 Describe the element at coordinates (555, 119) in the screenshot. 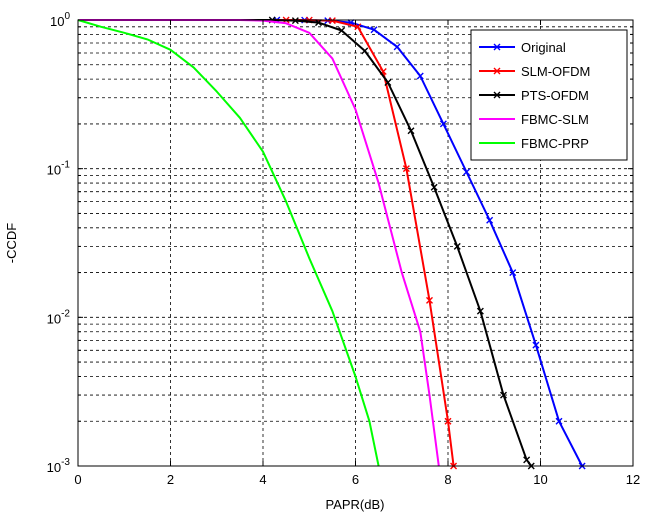

I see `legend-label-fbmc-slm: FBMC-SLM` at that location.